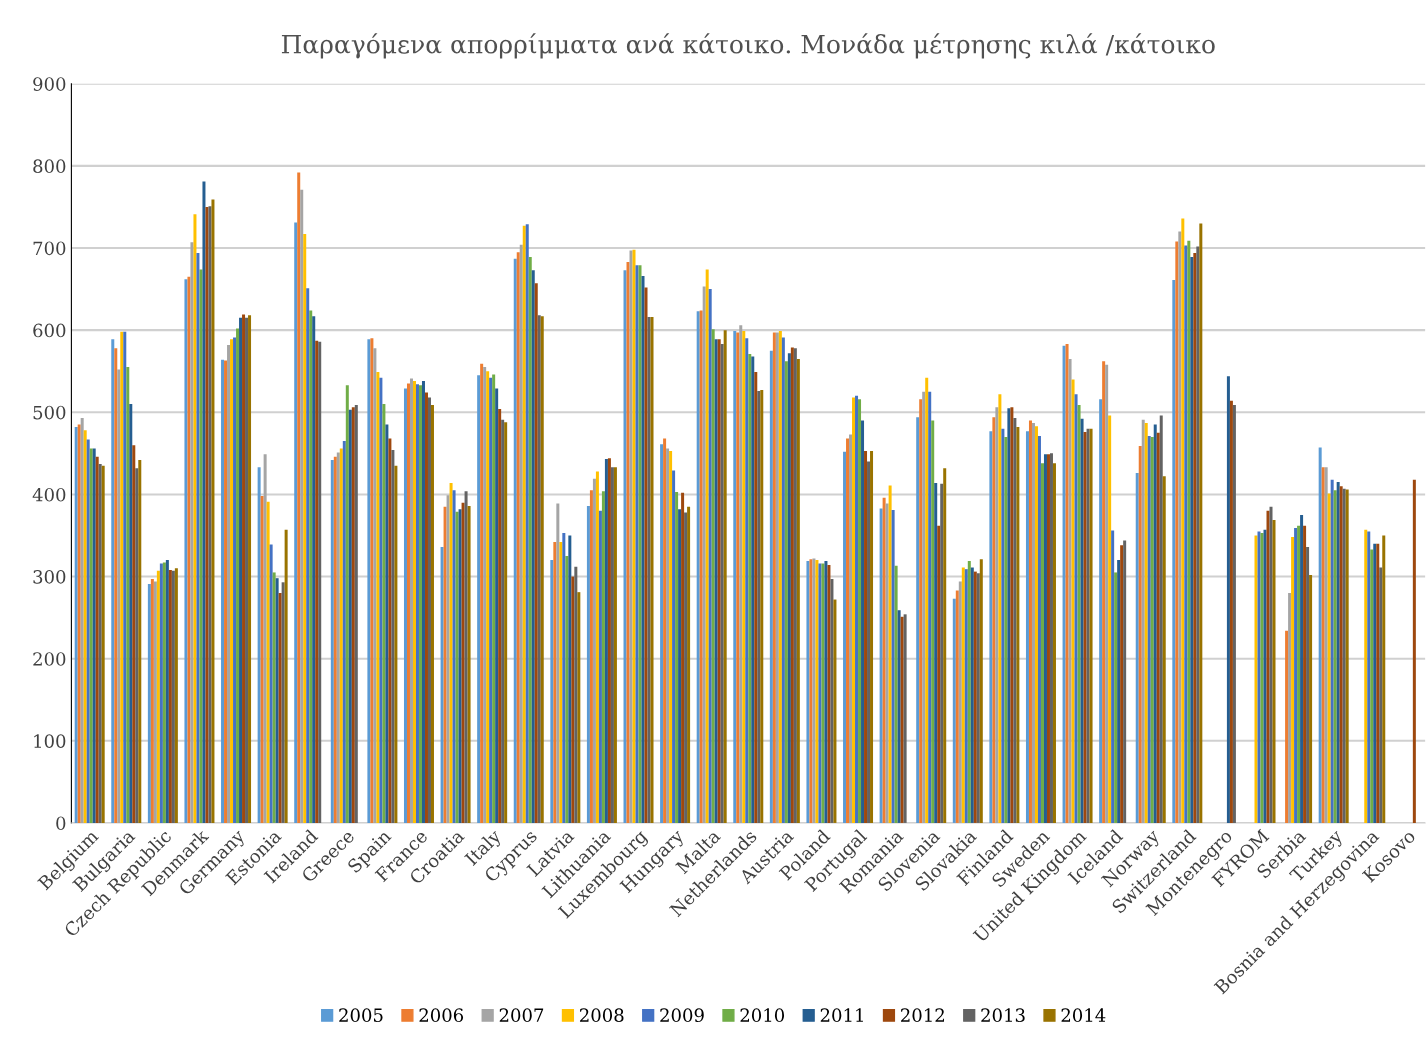 This screenshot has height=1047, width=1428. I want to click on y-tick-label: 0, so click(61, 823).